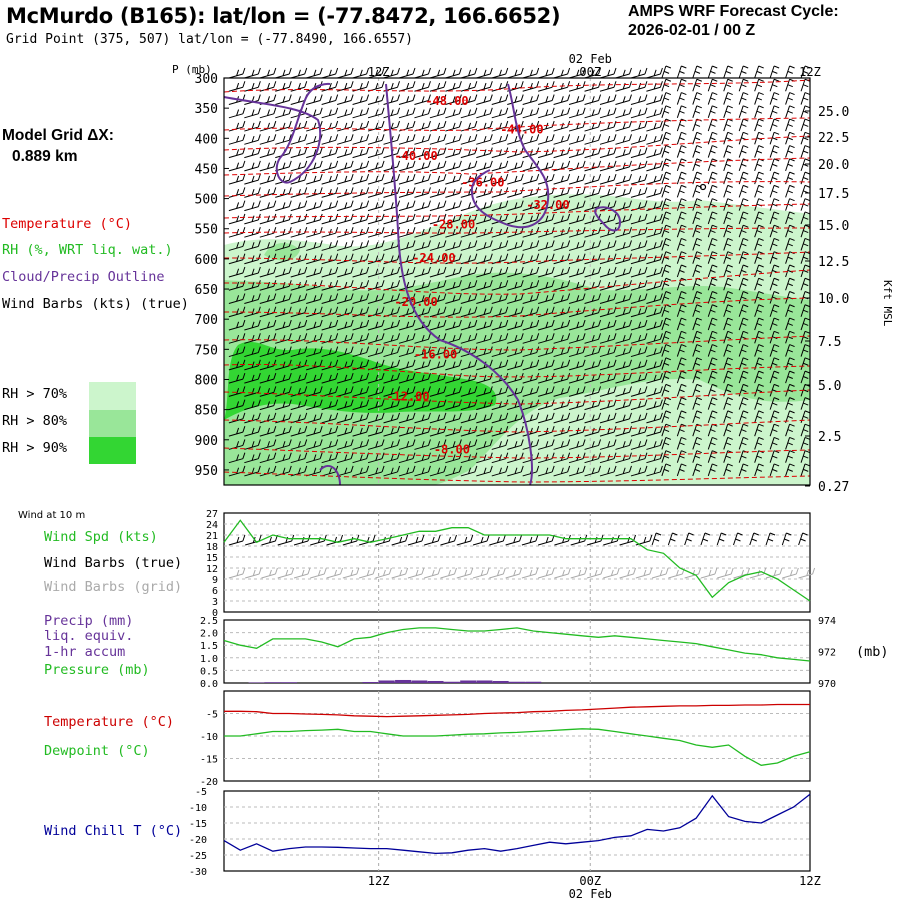 The height and width of the screenshot is (900, 900). What do you see at coordinates (451, 682) in the screenshot?
I see `precip-bar` at bounding box center [451, 682].